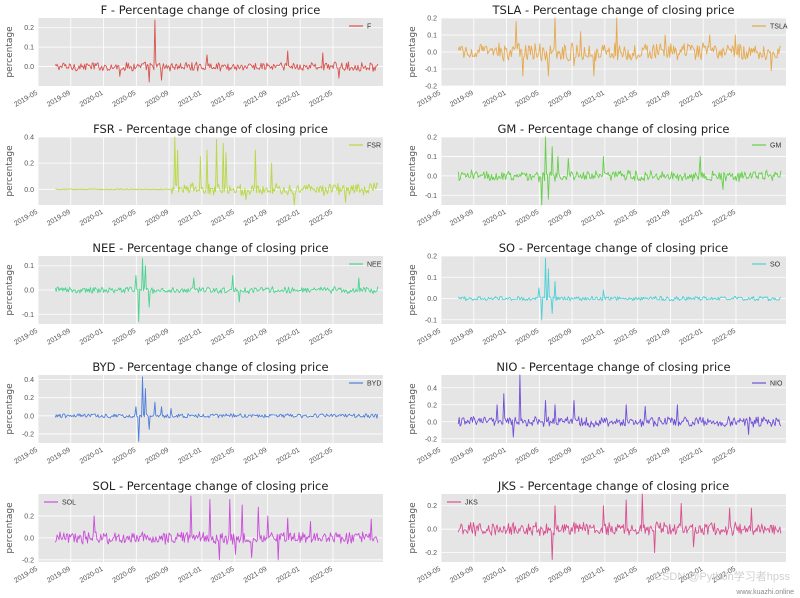  Describe the element at coordinates (613, 367) in the screenshot. I see `chart-title: NIO - Percentage change of closing price` at that location.